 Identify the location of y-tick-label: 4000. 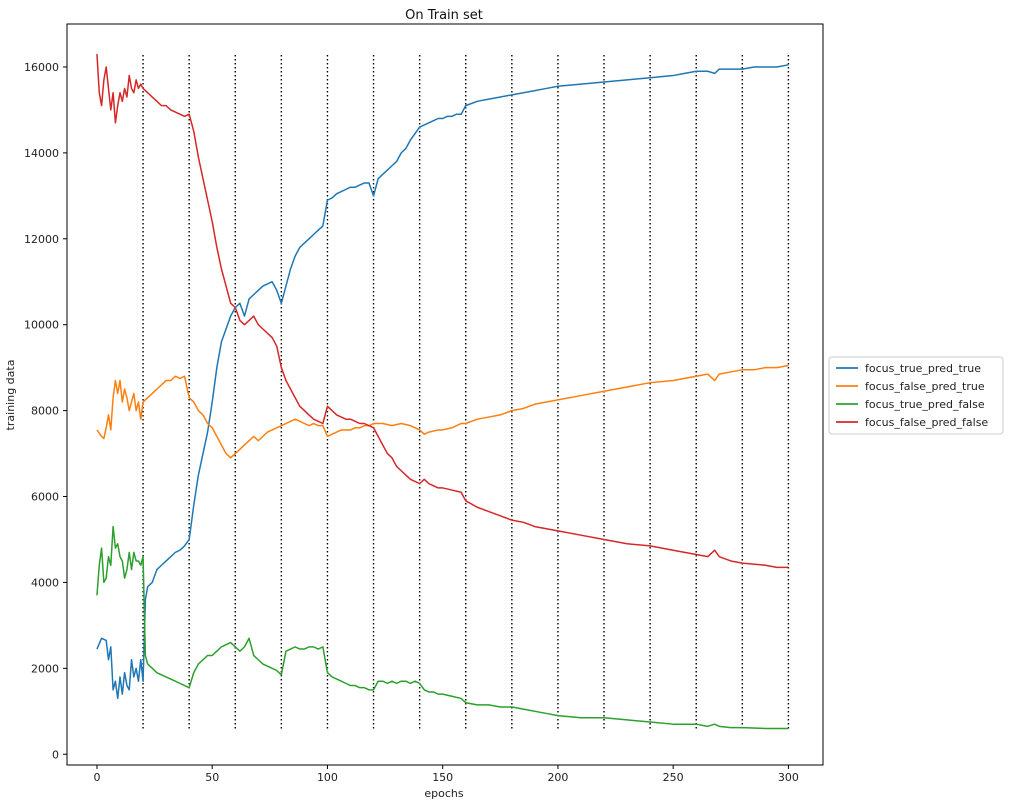
(45, 582).